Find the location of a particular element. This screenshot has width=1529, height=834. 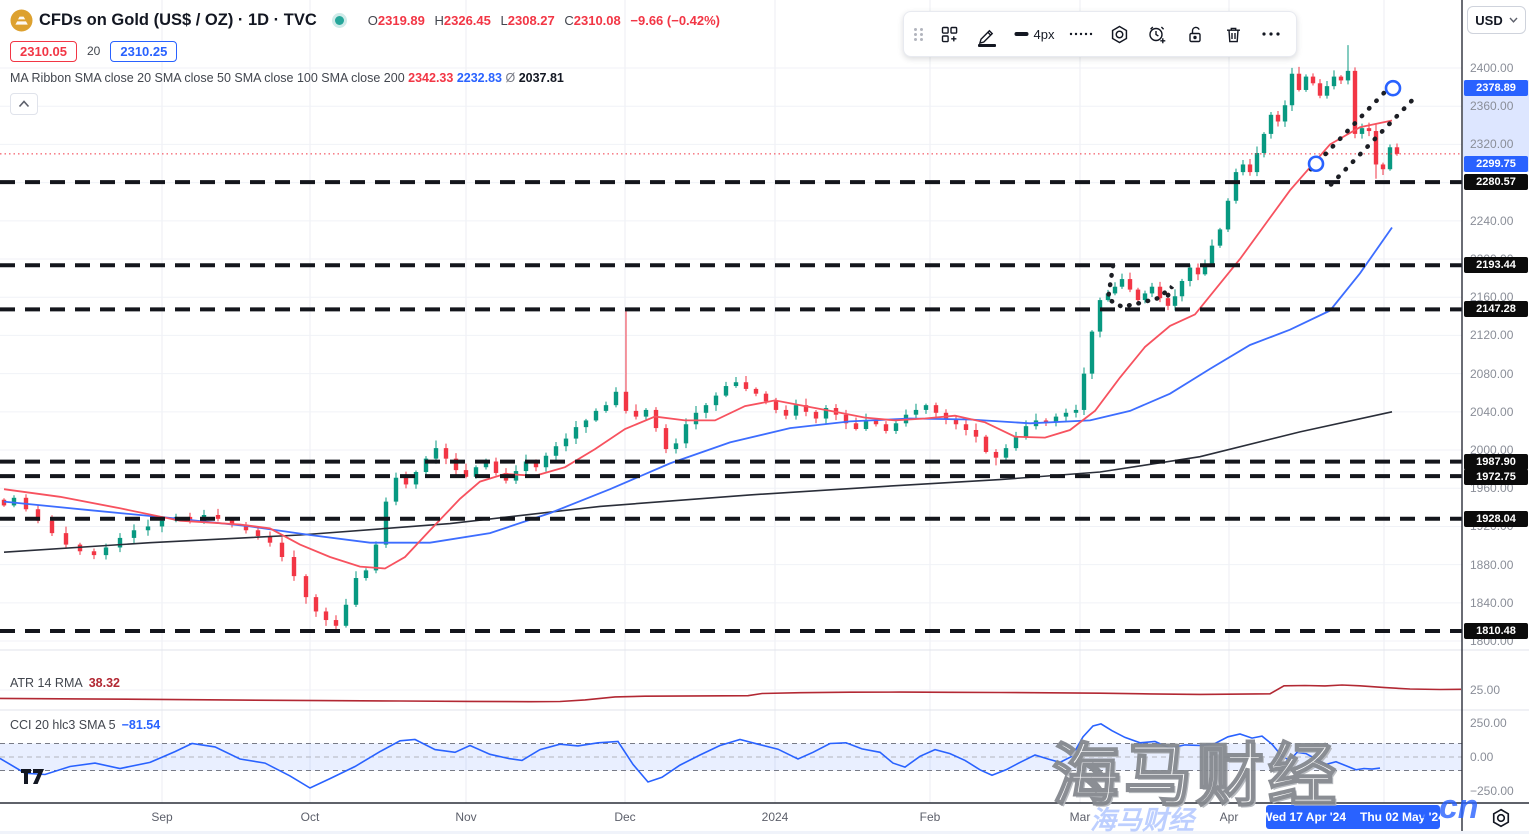

price-tick: 2320.00 is located at coordinates (1492, 144).